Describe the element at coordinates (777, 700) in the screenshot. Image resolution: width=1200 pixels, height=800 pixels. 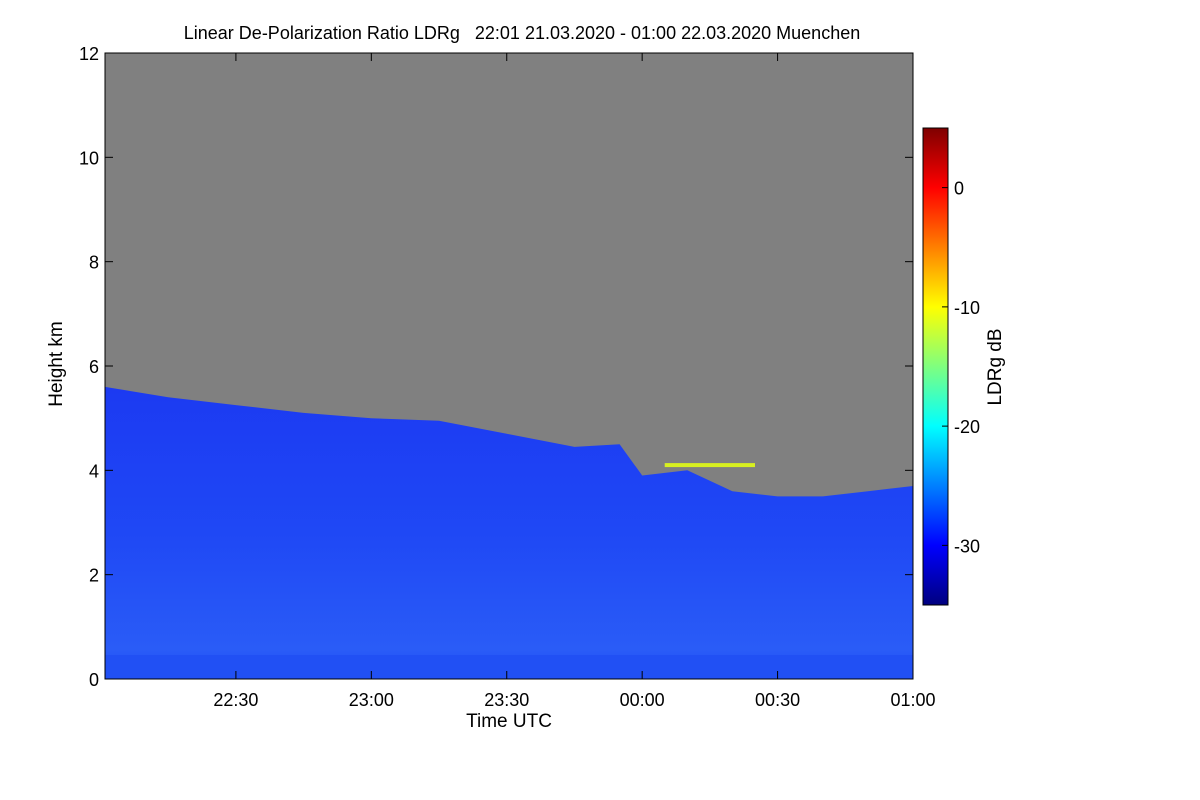
I see `x-tick-label: 00:30` at that location.